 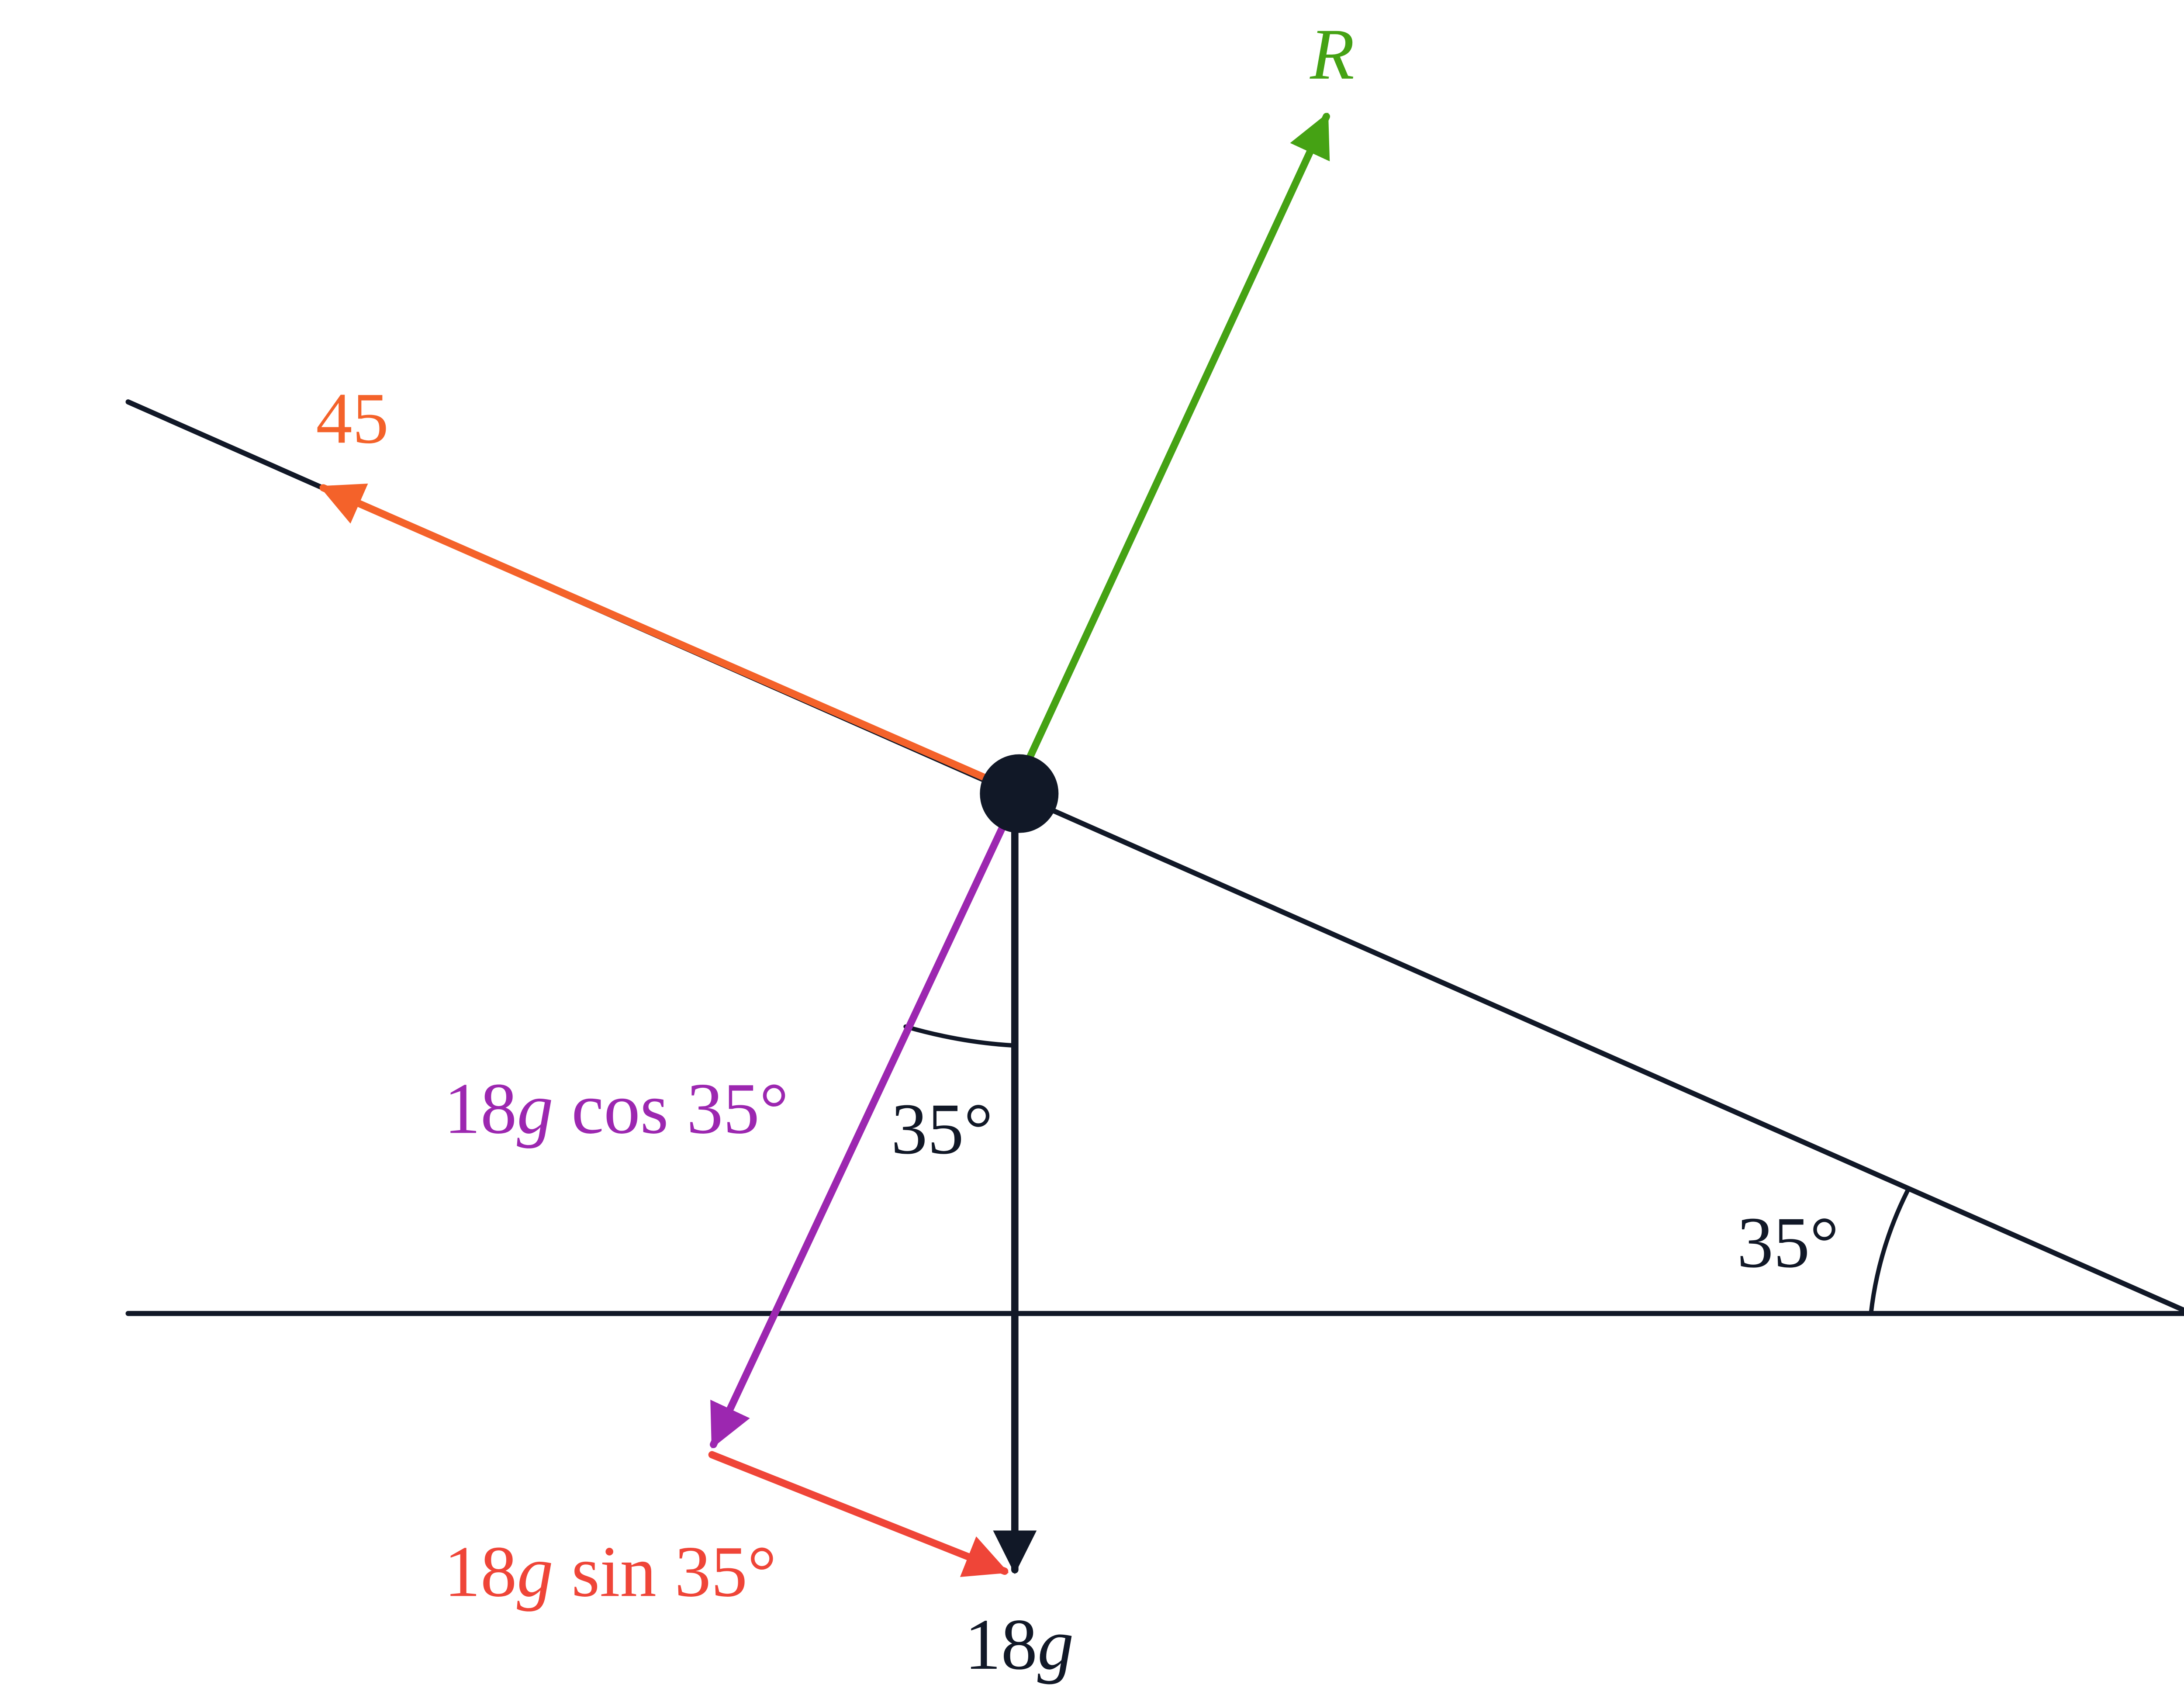 I want to click on reaction-arrow, so click(x=1176, y=440).